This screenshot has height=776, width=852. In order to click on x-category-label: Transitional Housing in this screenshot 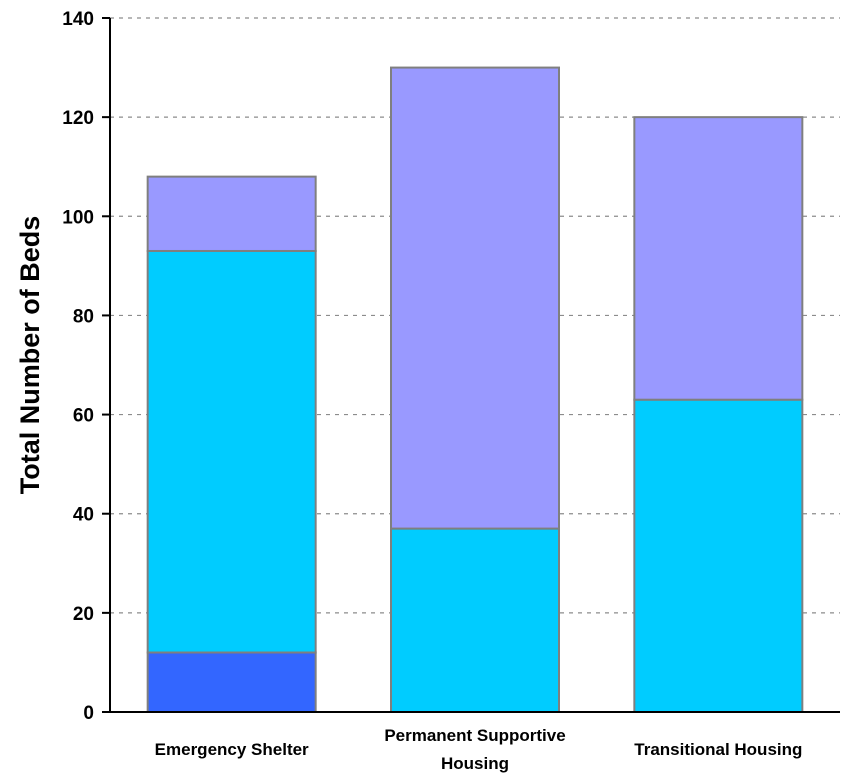, I will do `click(718, 749)`.